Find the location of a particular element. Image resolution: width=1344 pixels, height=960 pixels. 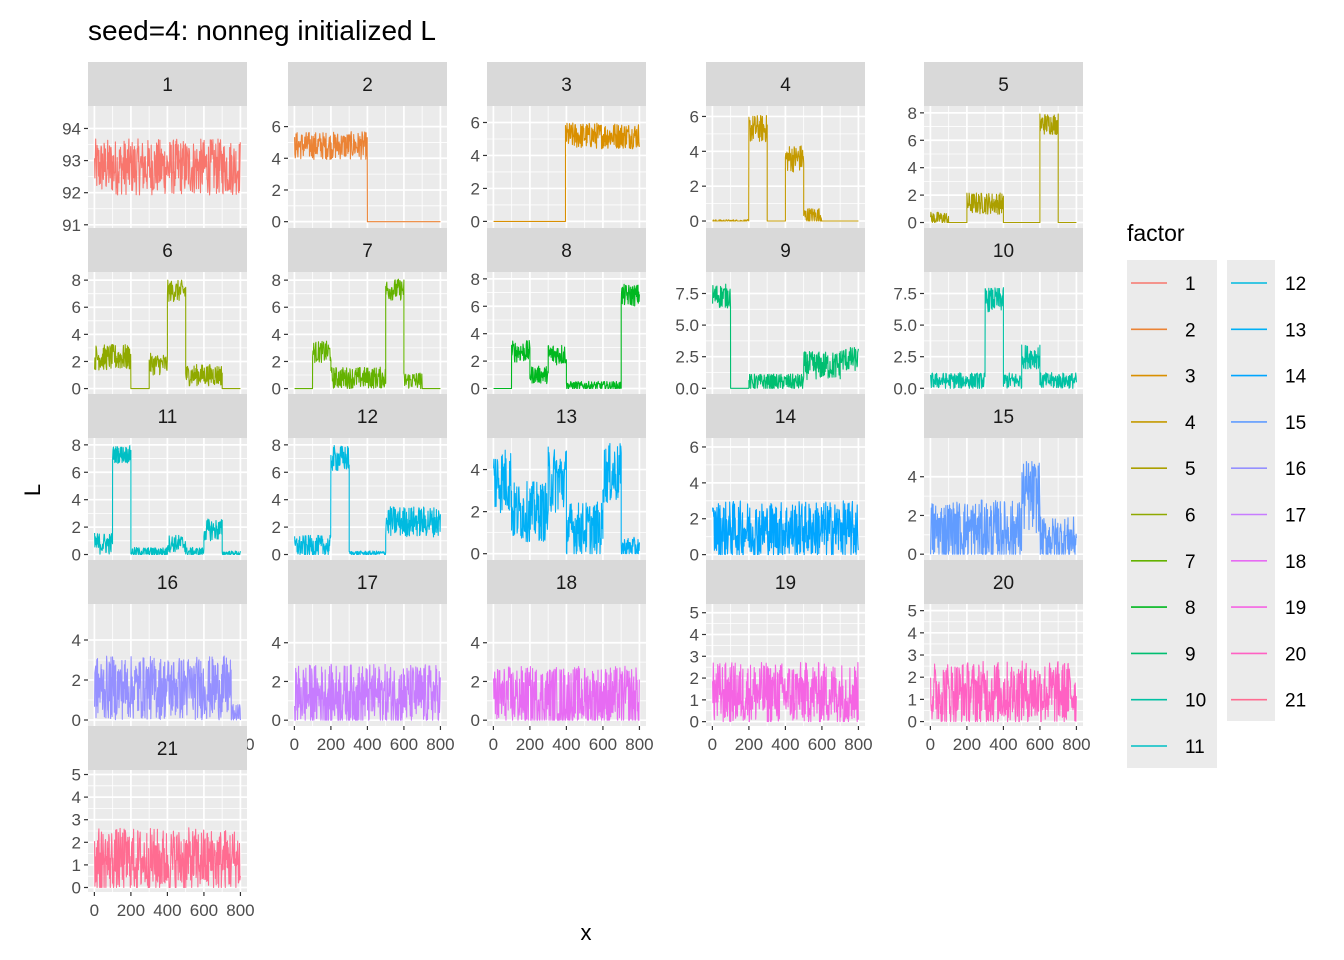

legend-label: 10 is located at coordinates (1195, 701).